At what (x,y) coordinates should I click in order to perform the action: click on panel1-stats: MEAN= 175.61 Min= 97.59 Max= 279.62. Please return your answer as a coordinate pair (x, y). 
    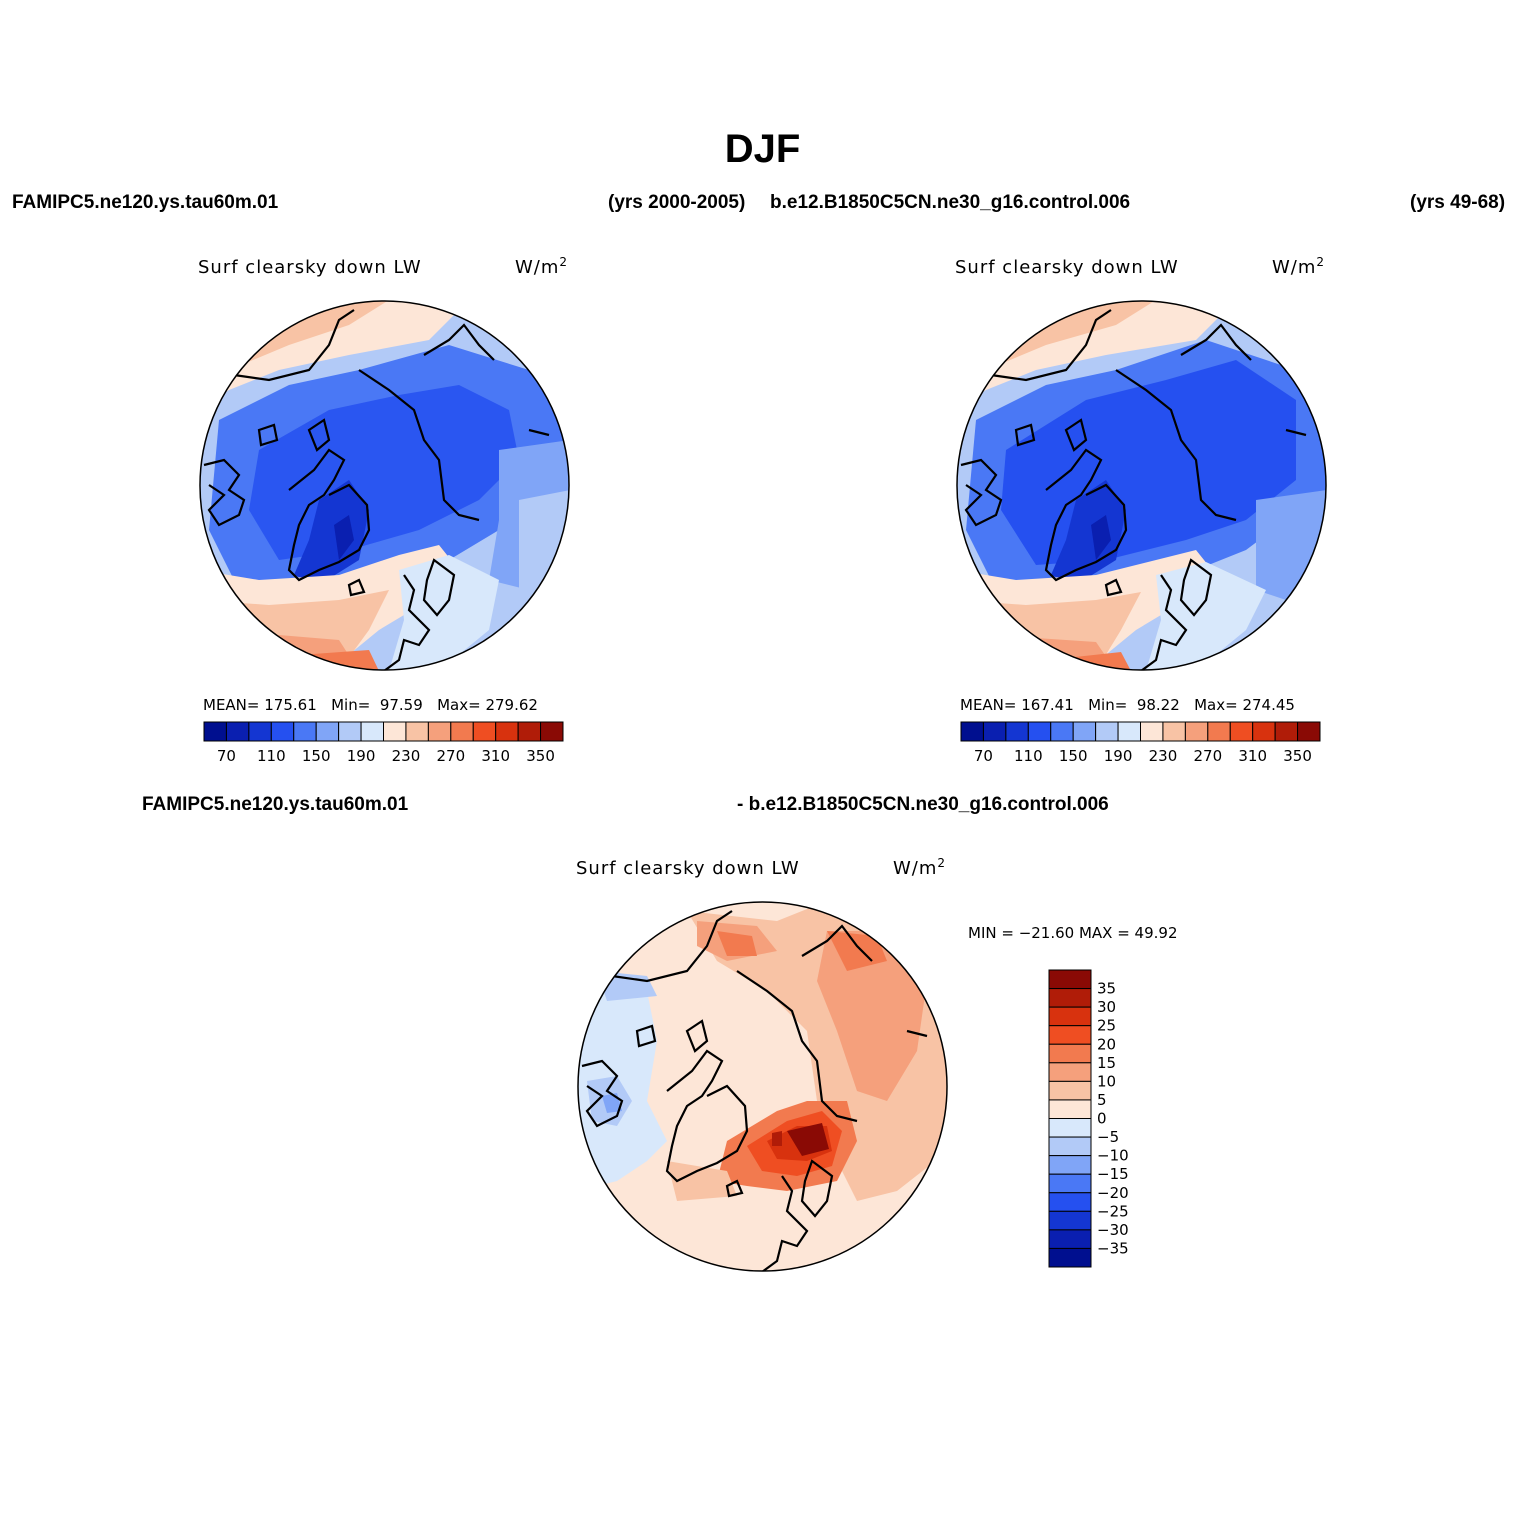
    Looking at the image, I should click on (370, 705).